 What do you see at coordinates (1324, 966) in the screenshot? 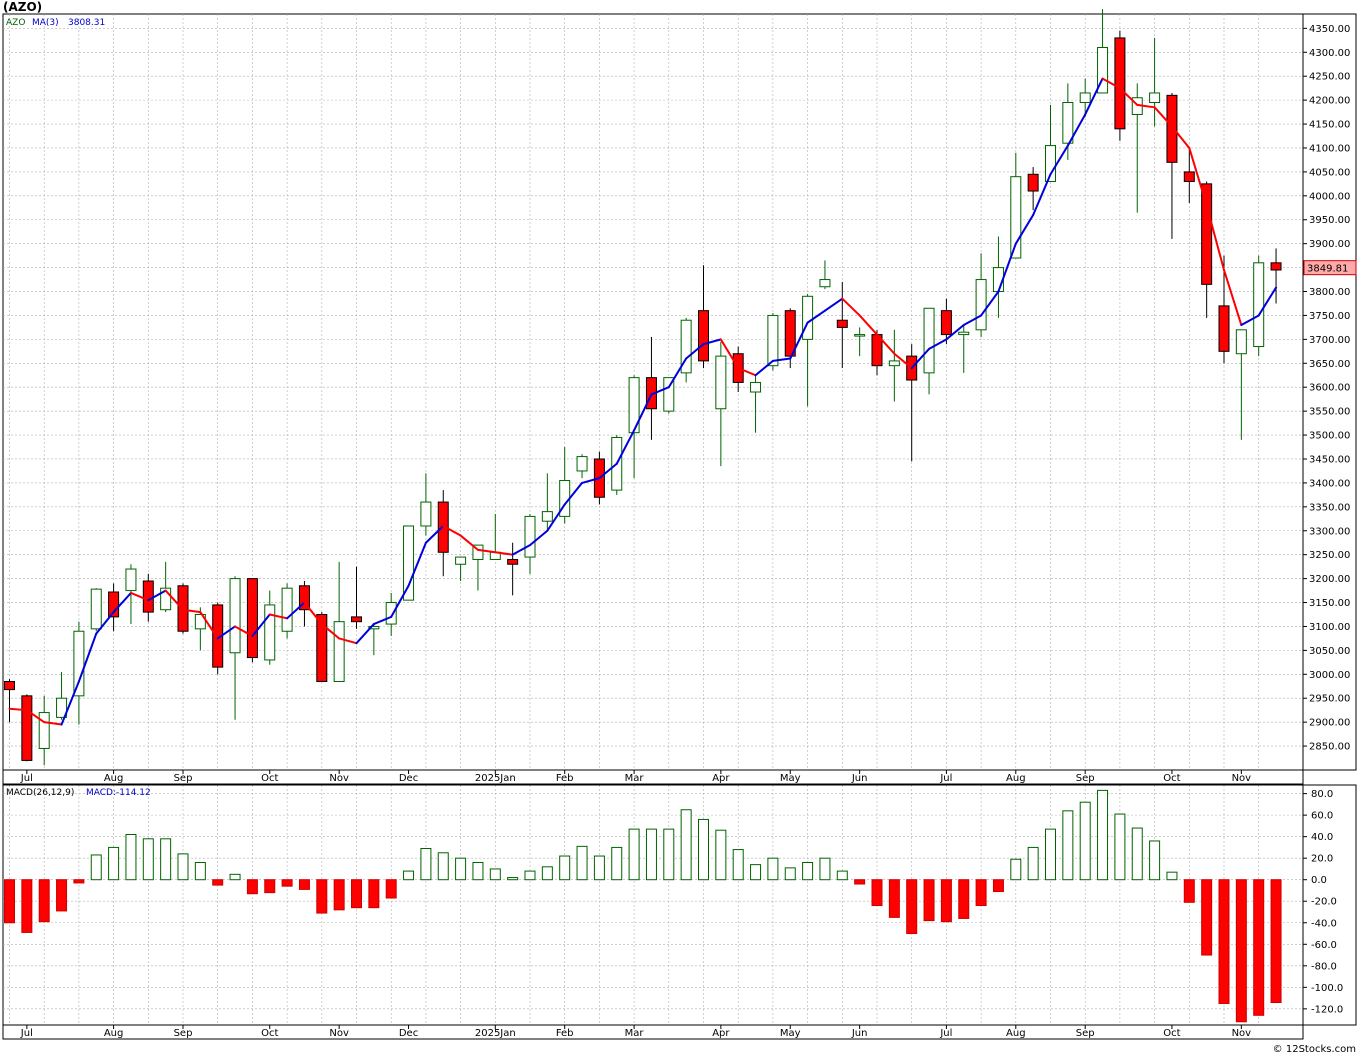
I see `macd-tick-label: -80.0` at bounding box center [1324, 966].